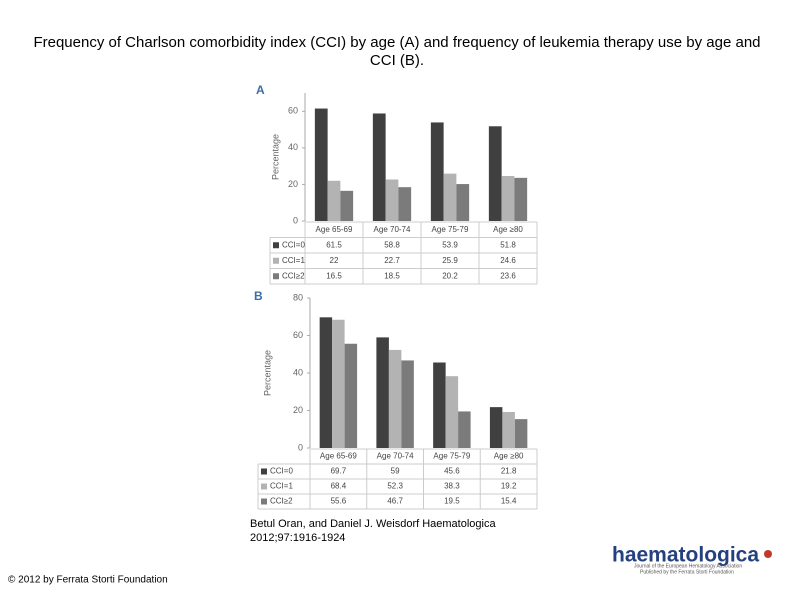  I want to click on table-value: 68.4, so click(339, 486).